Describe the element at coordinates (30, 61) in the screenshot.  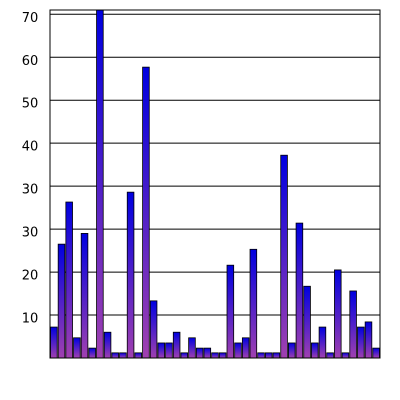
I see `y-tick-label: 60` at that location.